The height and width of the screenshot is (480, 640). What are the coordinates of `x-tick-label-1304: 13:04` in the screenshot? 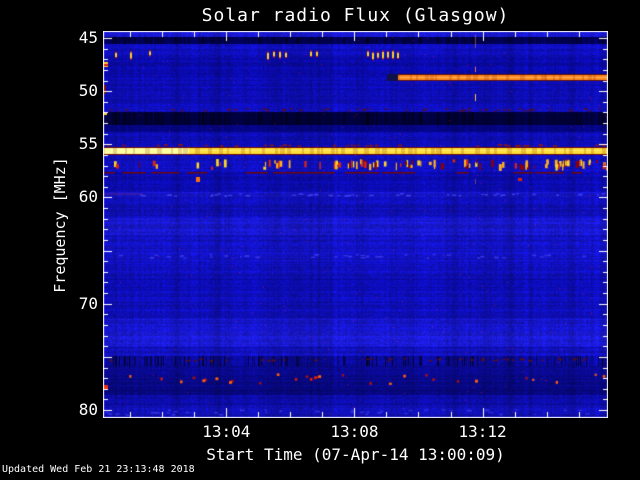 It's located at (226, 431).